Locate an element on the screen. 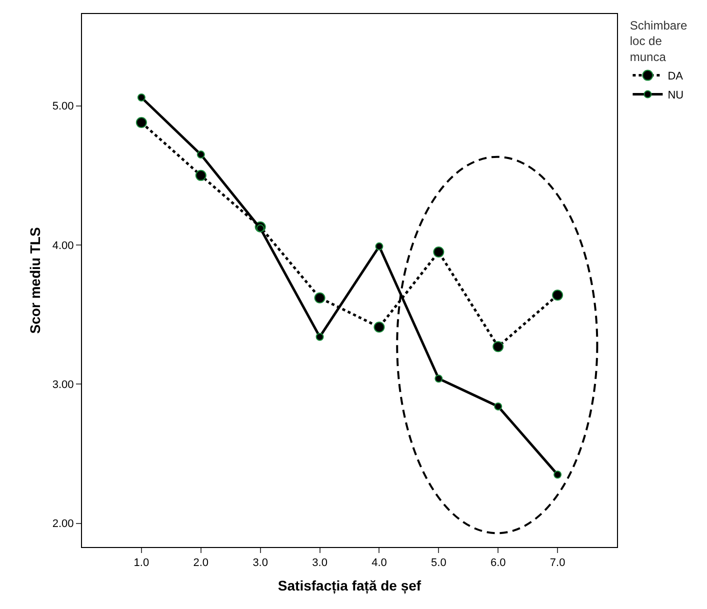 This screenshot has width=707, height=609. x-axis-title: Satisfacția față de șef is located at coordinates (350, 586).